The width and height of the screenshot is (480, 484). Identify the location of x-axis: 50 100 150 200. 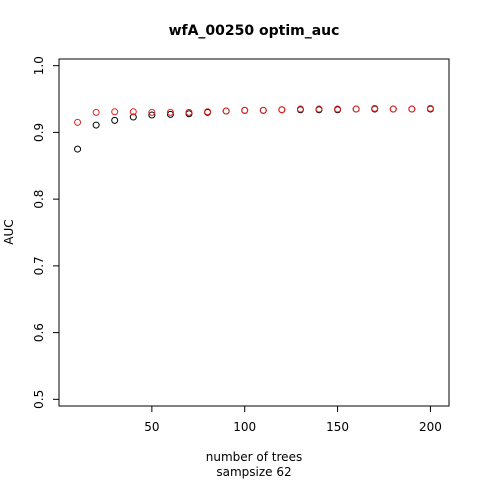
(293, 420).